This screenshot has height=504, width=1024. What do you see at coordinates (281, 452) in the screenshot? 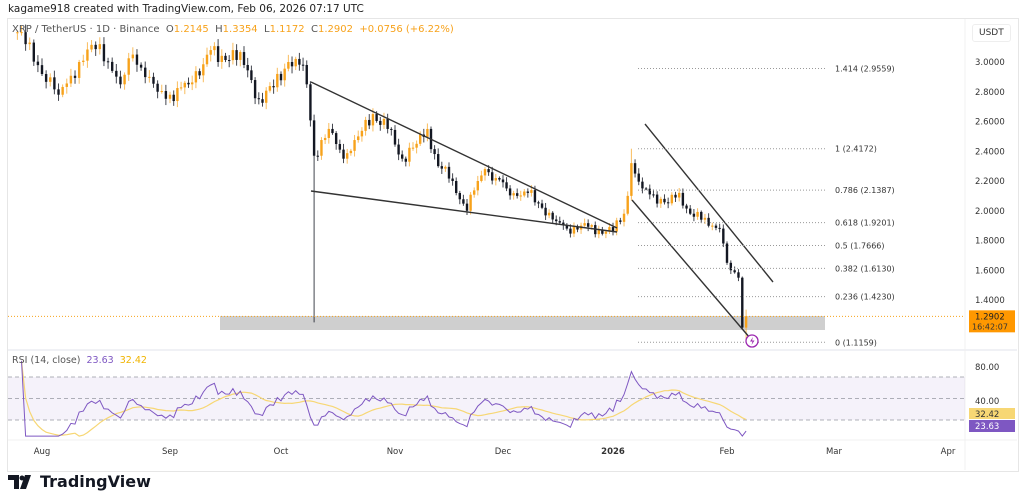
I see `time-tick-label: Oct` at bounding box center [281, 452].